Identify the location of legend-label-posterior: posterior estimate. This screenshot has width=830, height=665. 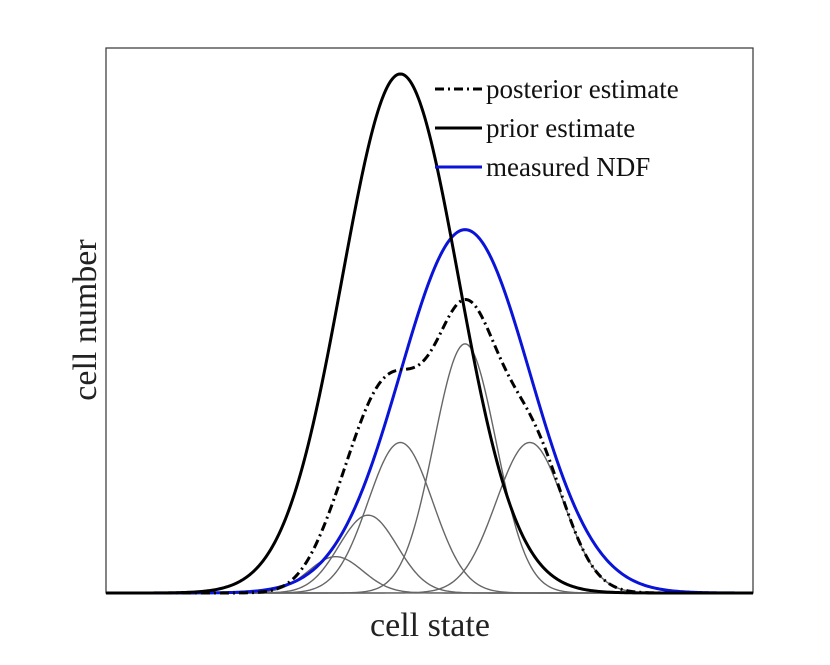
(582, 89).